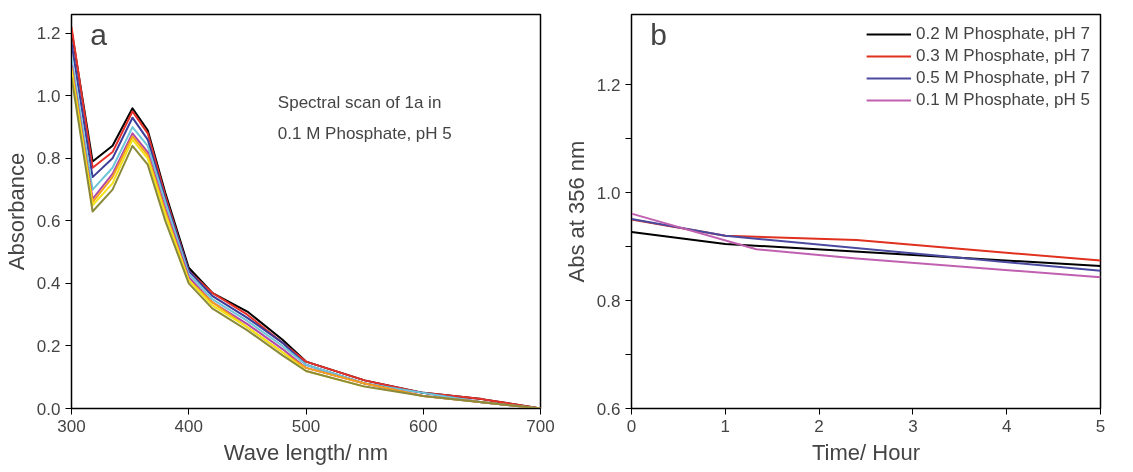 The image size is (1133, 472). Describe the element at coordinates (658, 35) in the screenshot. I see `chart-title: b` at that location.